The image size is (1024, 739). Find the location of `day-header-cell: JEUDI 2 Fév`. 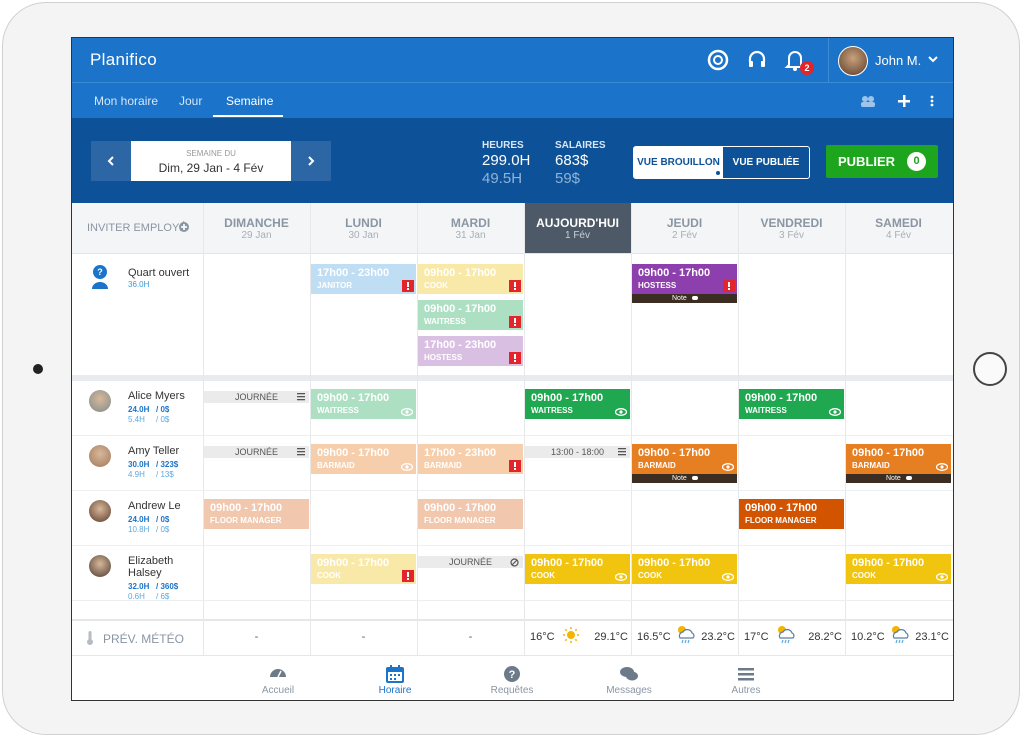

day-header-cell: JEUDI 2 Fév is located at coordinates (684, 228).